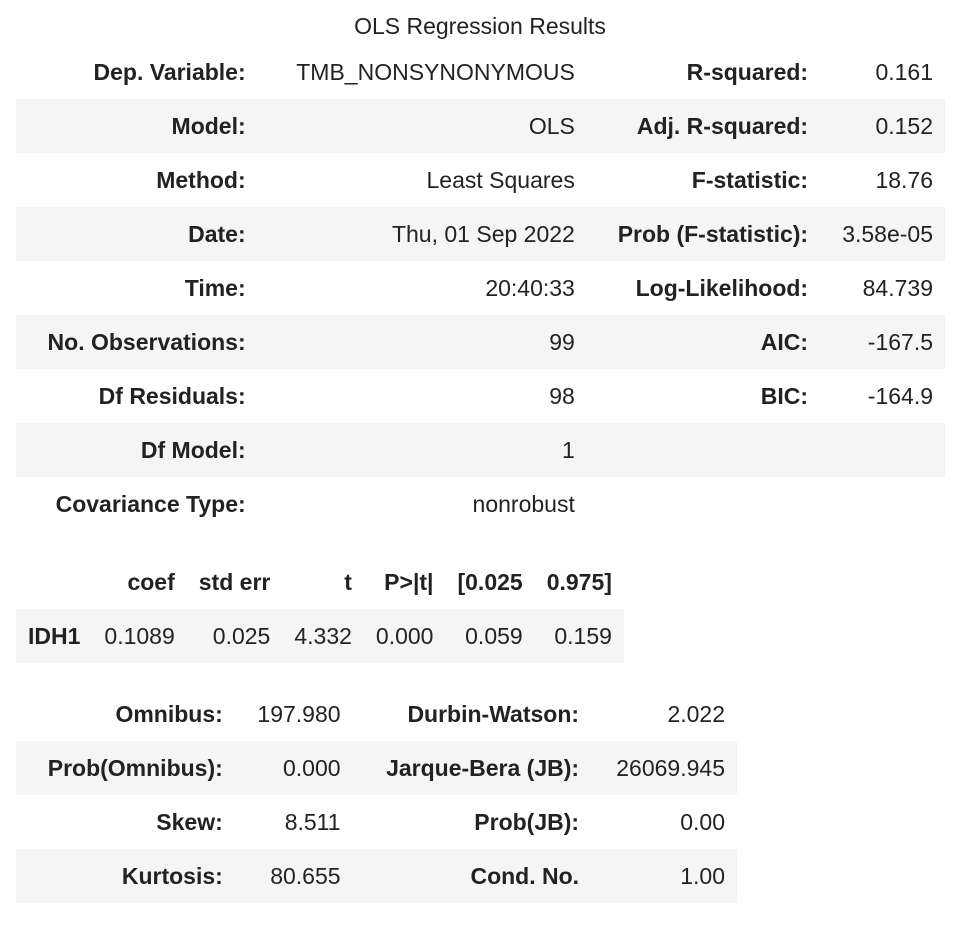 The image size is (970, 930). What do you see at coordinates (480, 342) in the screenshot?
I see `table-row: No. Observations: 99 AIC: -167.5` at bounding box center [480, 342].